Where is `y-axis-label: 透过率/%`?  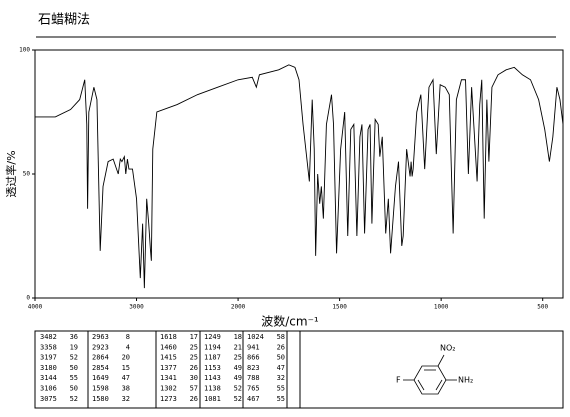 y-axis-label: 透过率/% is located at coordinates (11, 173).